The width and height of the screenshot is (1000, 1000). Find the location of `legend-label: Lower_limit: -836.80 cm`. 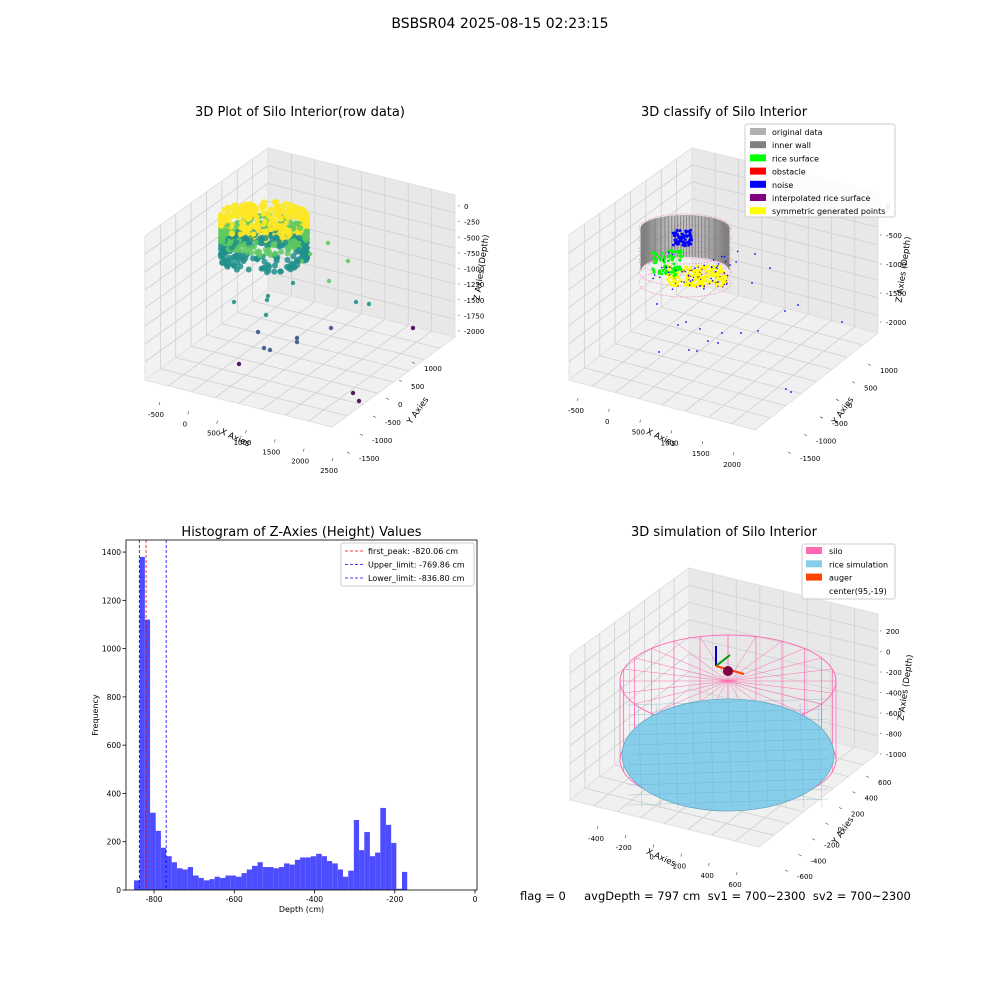

legend-label: Lower_limit: -836.80 cm is located at coordinates (416, 578).